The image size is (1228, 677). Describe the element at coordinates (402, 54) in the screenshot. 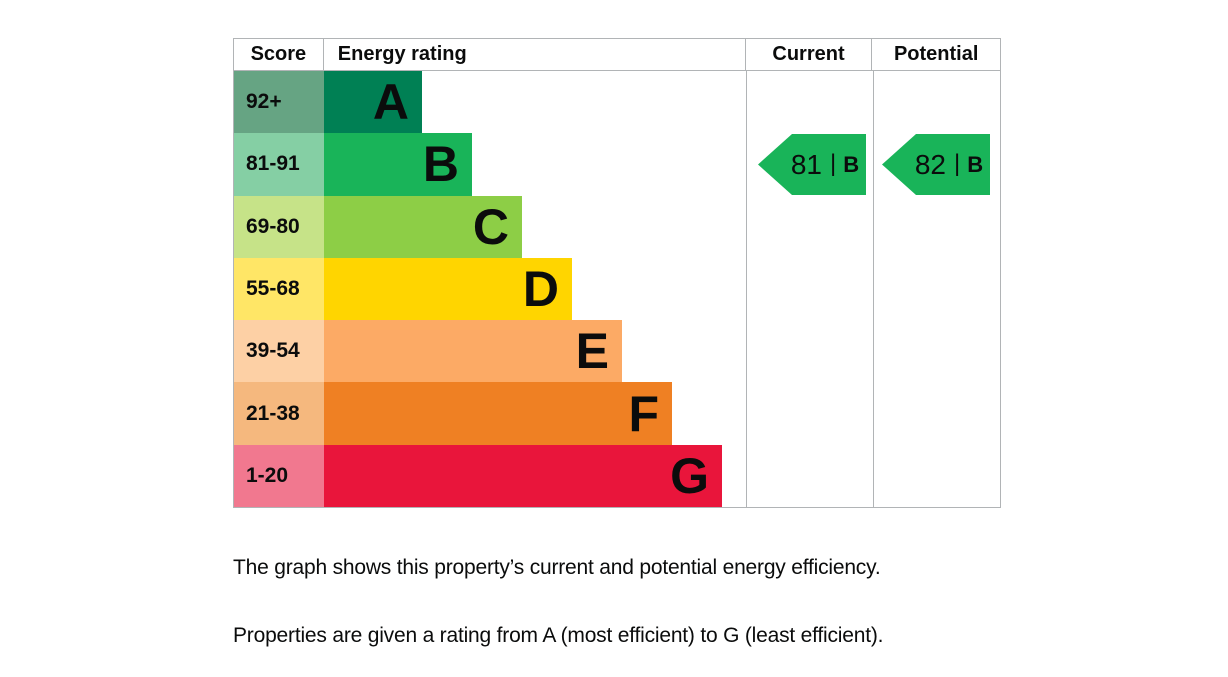

I see `header-energy-rating: Energy rating` at that location.